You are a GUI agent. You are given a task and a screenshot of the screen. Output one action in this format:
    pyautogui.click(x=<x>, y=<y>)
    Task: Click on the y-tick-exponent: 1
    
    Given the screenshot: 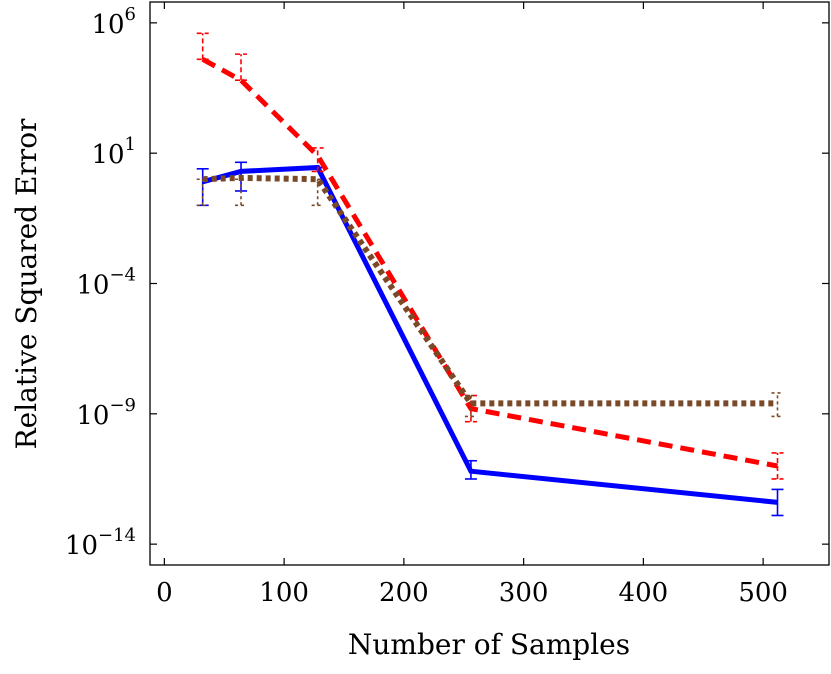 What is the action you would take?
    pyautogui.click(x=130, y=144)
    